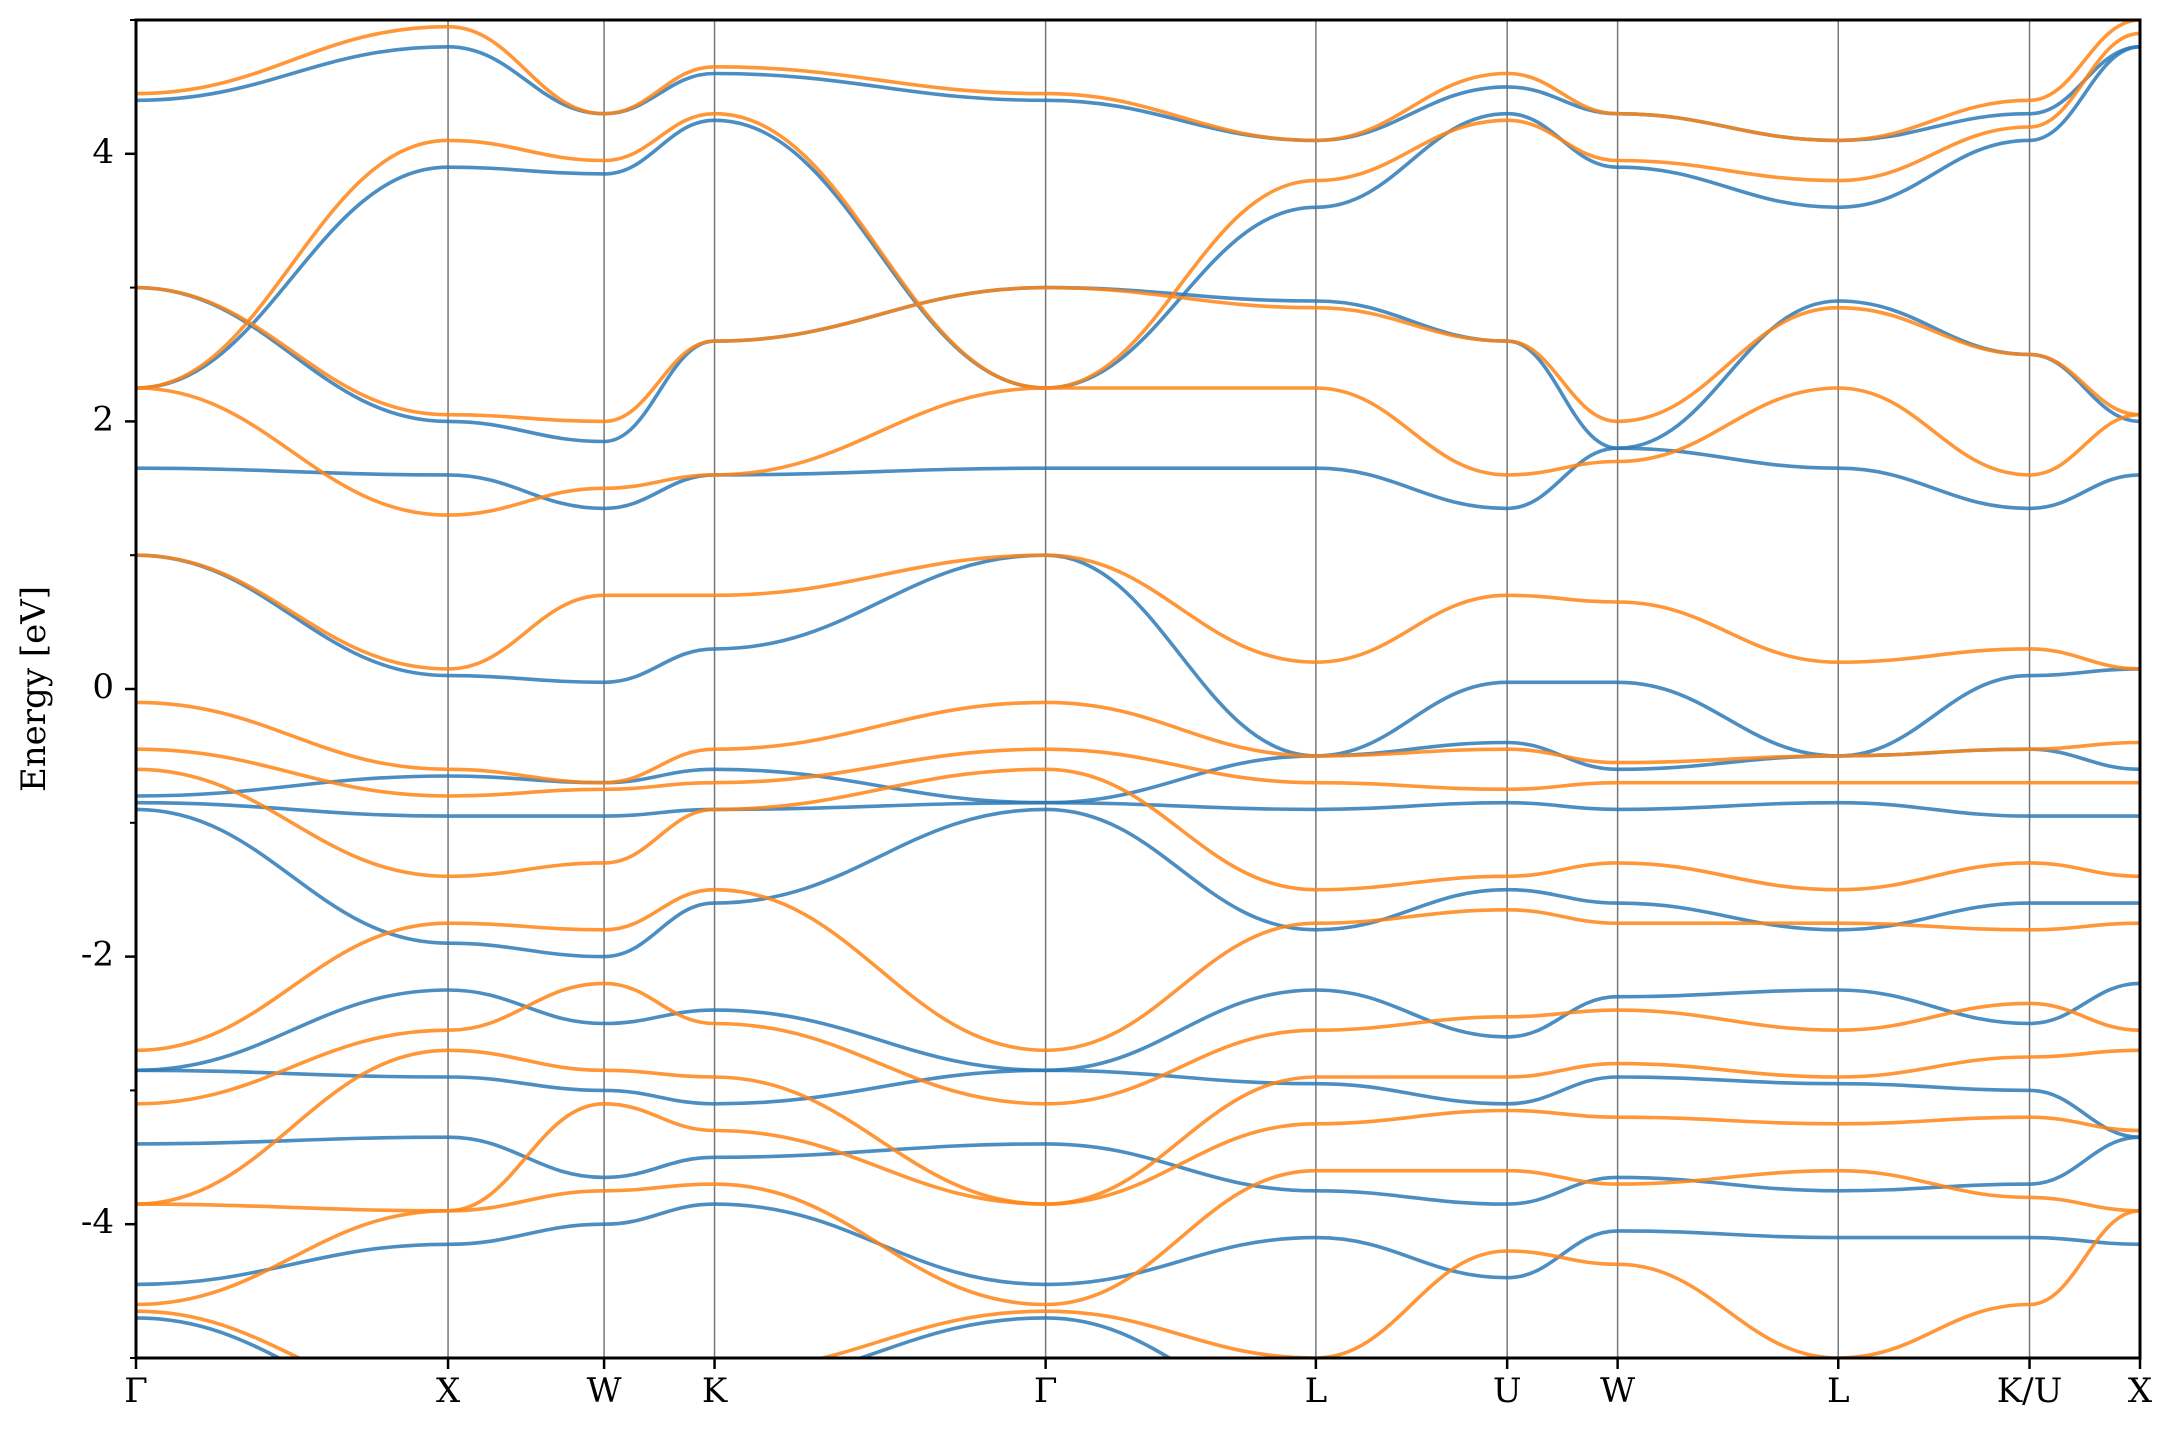  Describe the element at coordinates (1138, 1384) in the screenshot. I see `x-axis-ticks: Γ X W K Γ L U W L K/U X` at that location.